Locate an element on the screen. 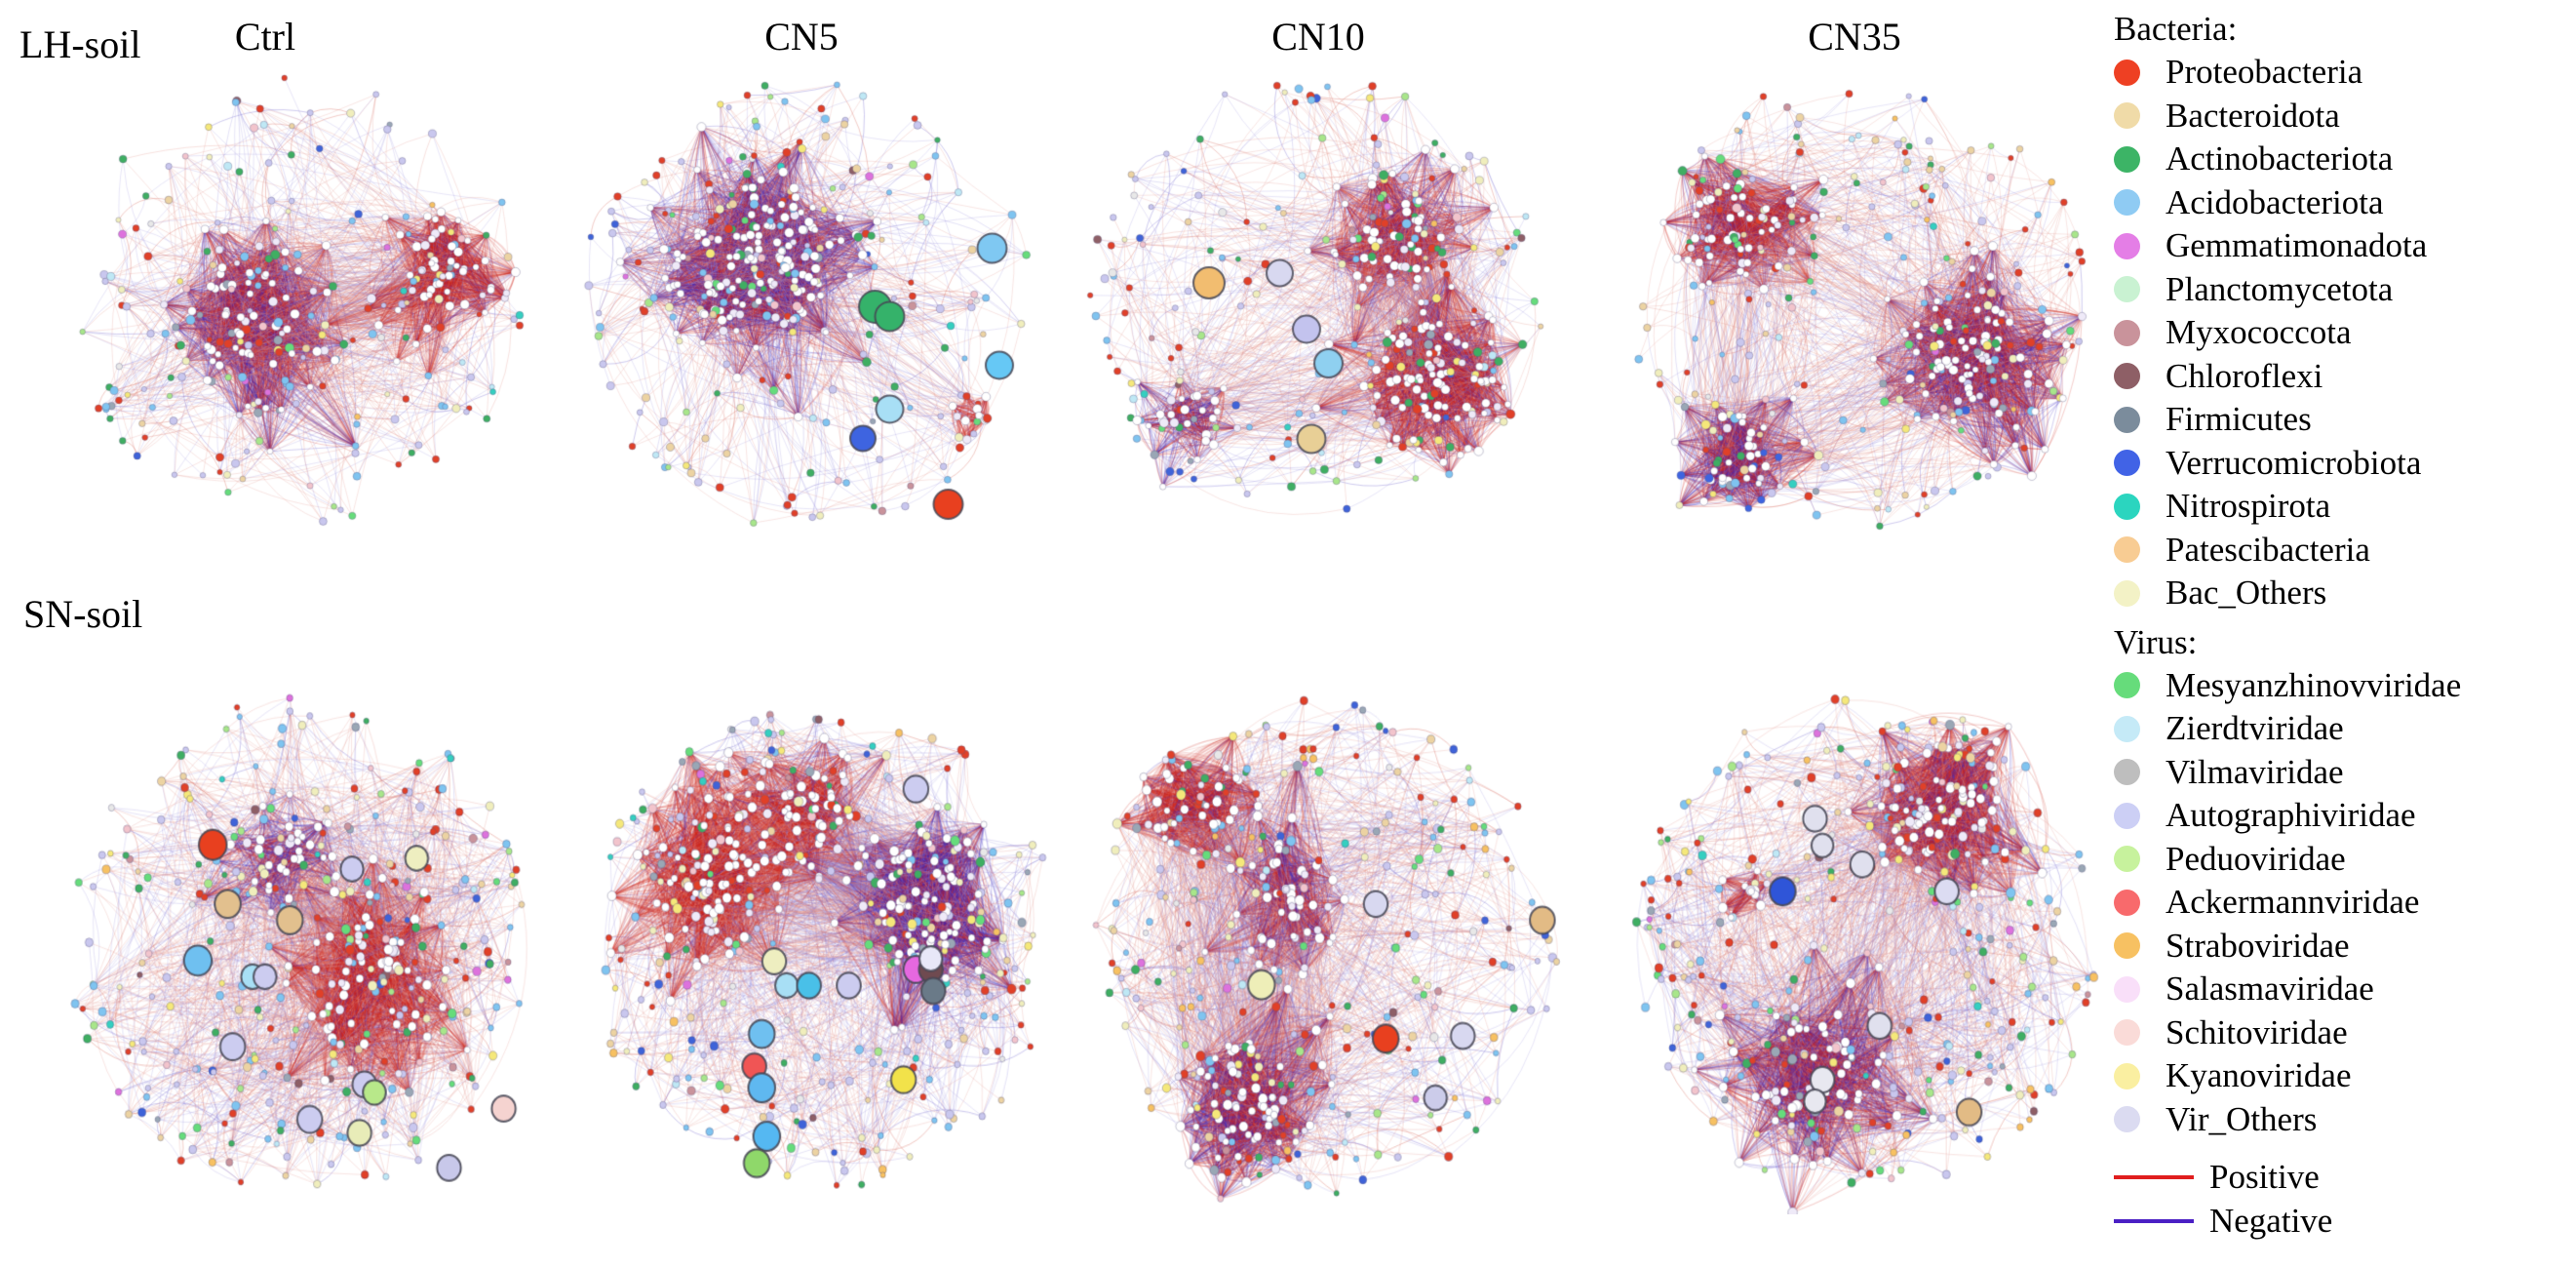 The image size is (2576, 1267). proteobacteria-swatch-icon is located at coordinates (2127, 73).